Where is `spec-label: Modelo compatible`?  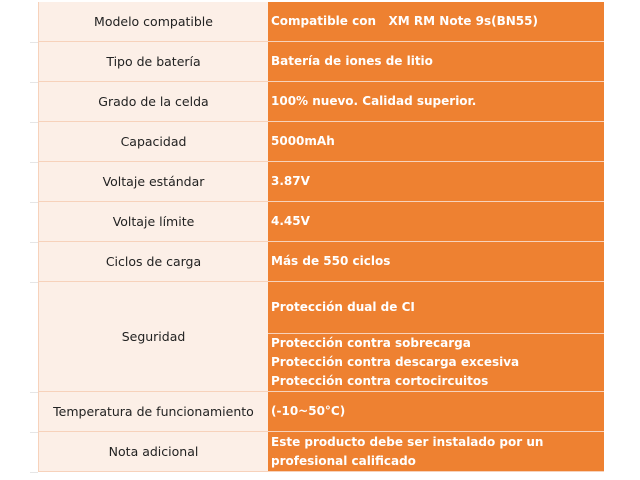
spec-label: Modelo compatible is located at coordinates (153, 21).